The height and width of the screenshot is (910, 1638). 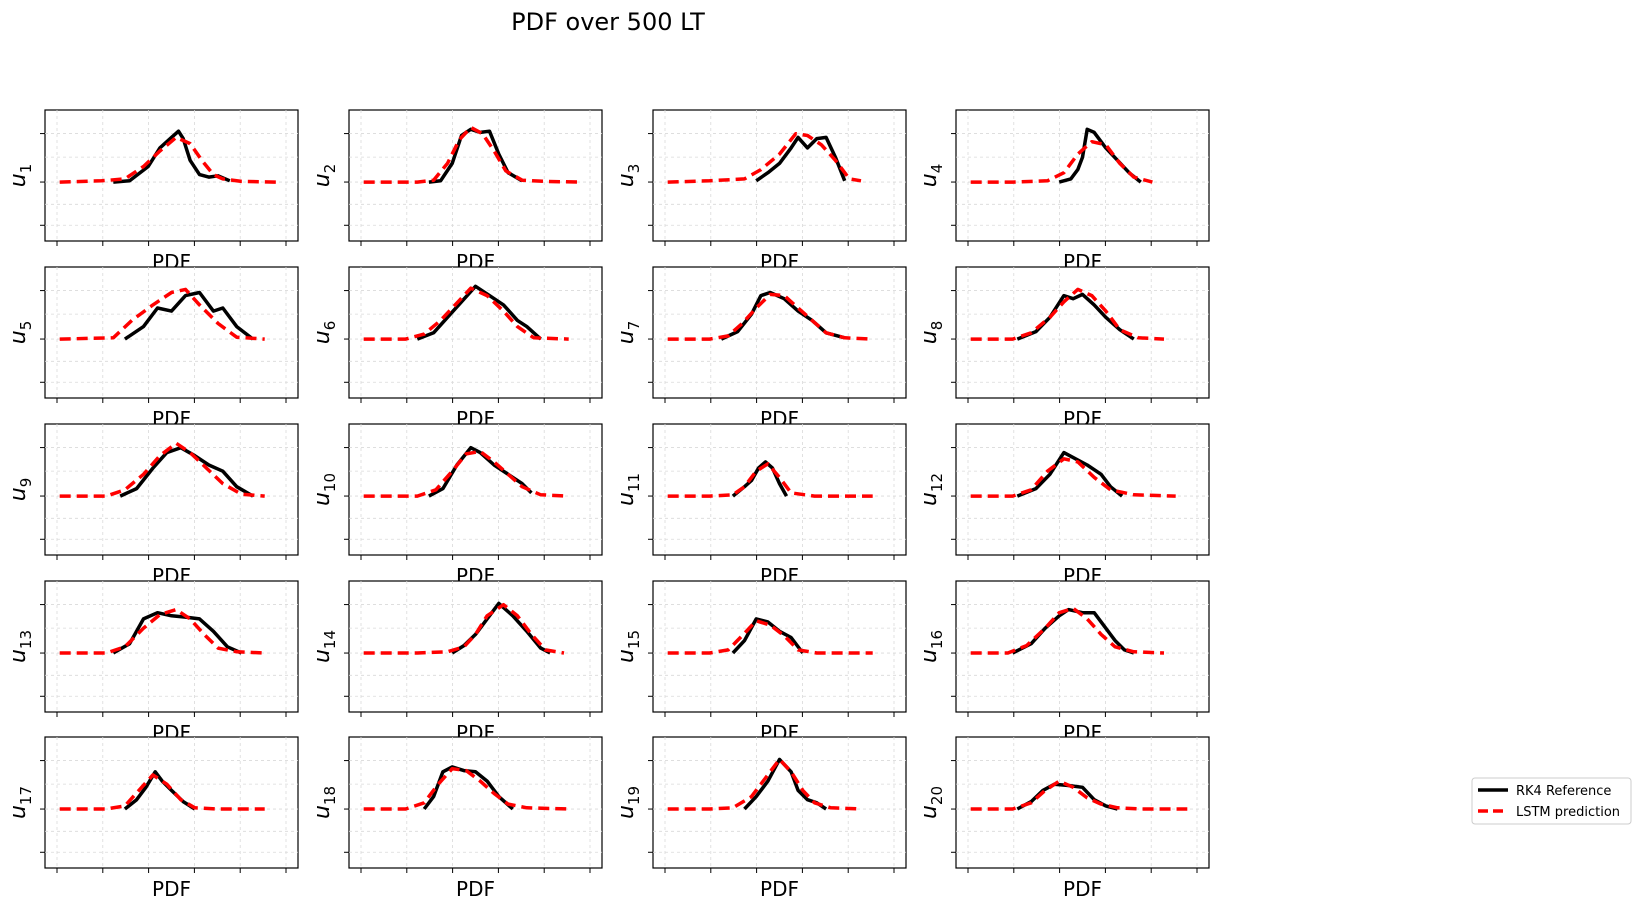 What do you see at coordinates (324, 333) in the screenshot?
I see `y-axis-label: u6` at bounding box center [324, 333].